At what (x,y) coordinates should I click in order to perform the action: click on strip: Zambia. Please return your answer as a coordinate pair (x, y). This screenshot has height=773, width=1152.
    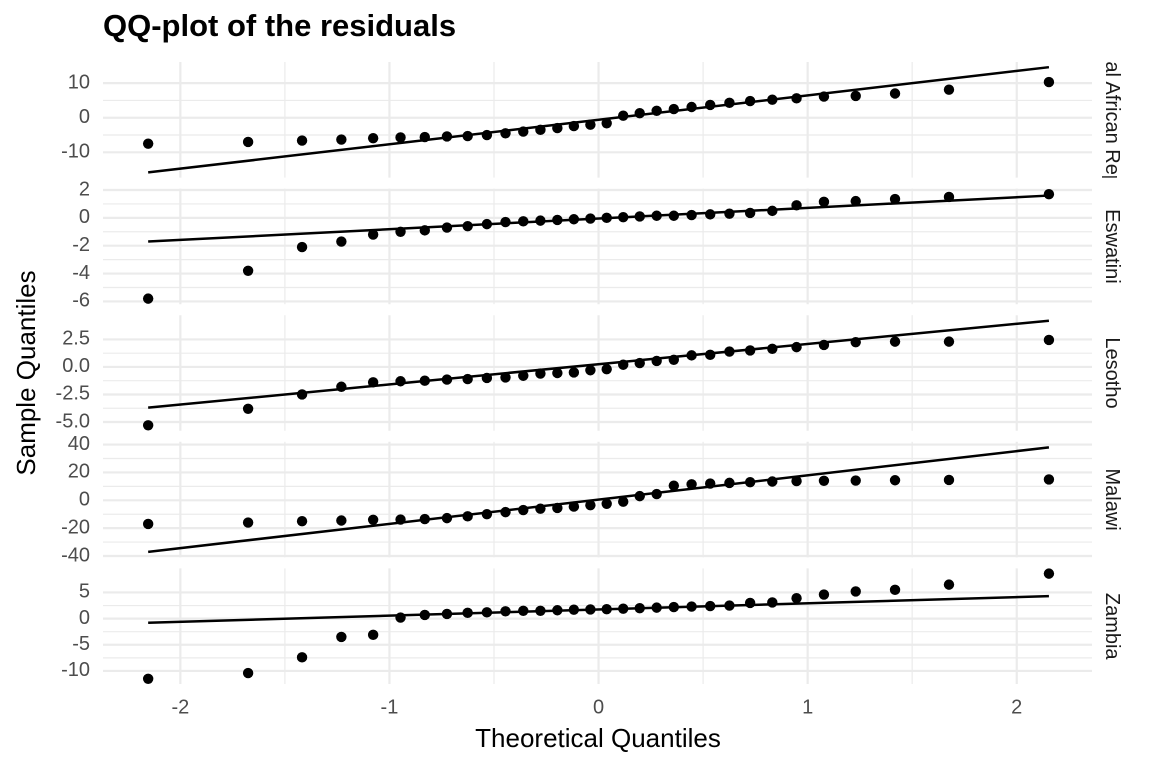
    Looking at the image, I should click on (1112, 627).